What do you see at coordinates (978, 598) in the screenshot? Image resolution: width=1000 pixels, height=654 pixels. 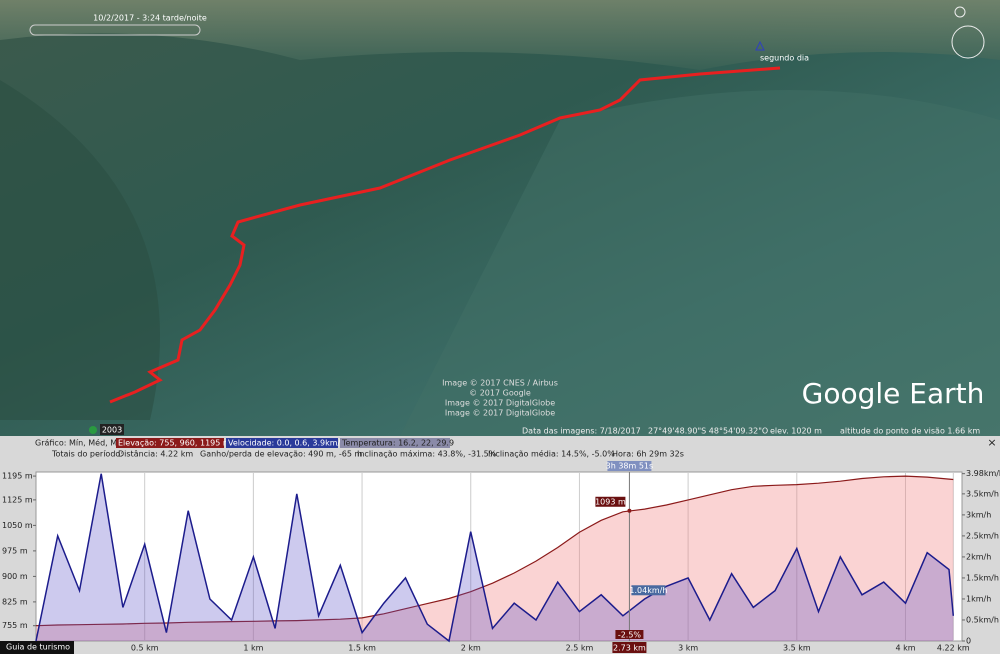 I see `y2-tick-label: 1km/h` at bounding box center [978, 598].